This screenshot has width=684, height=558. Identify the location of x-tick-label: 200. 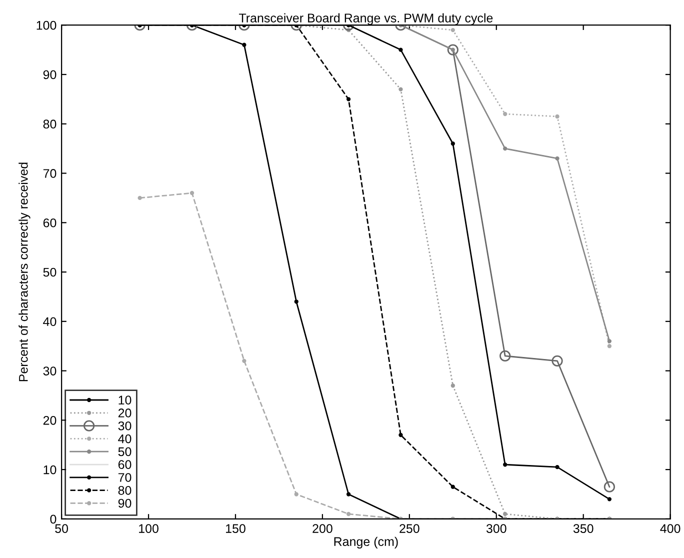
(322, 528).